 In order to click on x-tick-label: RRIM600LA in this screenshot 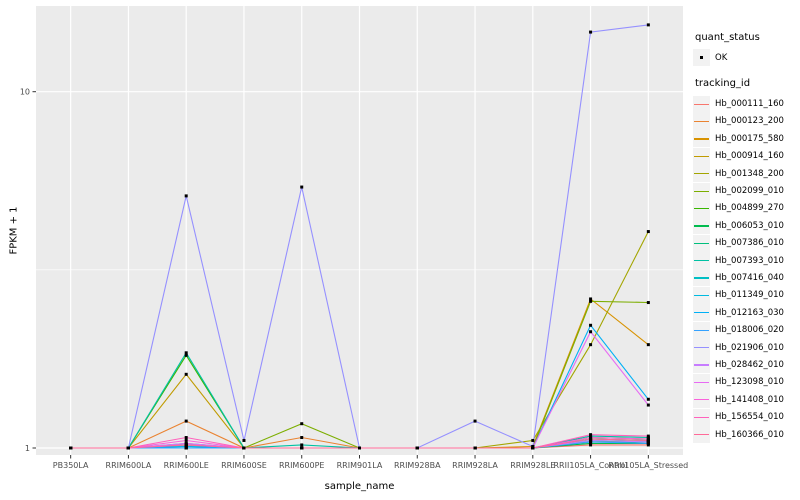, I will do `click(129, 465)`.